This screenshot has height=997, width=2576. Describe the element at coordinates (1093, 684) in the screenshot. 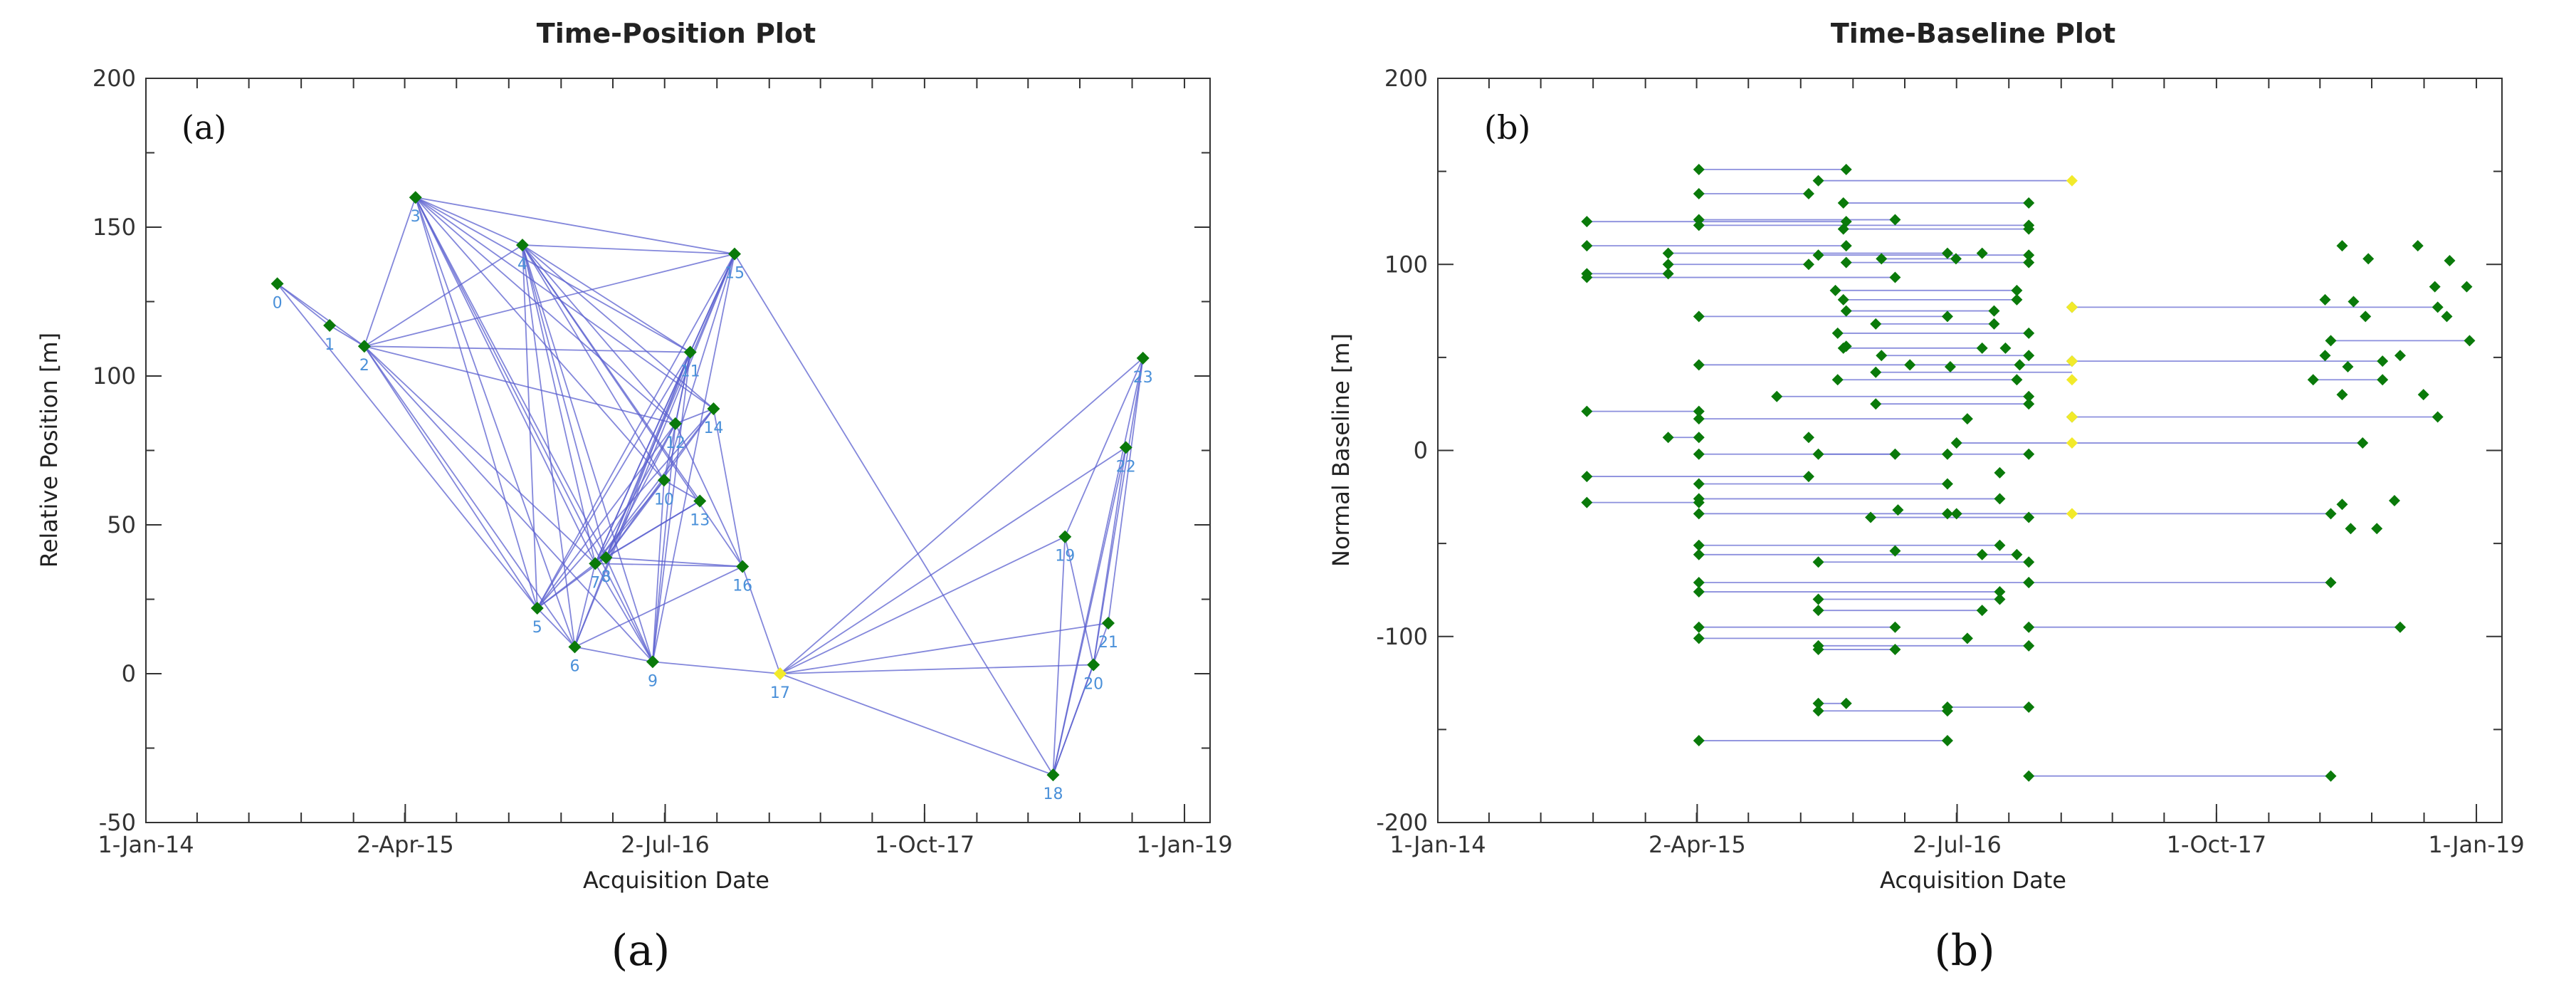

I see `point-label: 20` at that location.